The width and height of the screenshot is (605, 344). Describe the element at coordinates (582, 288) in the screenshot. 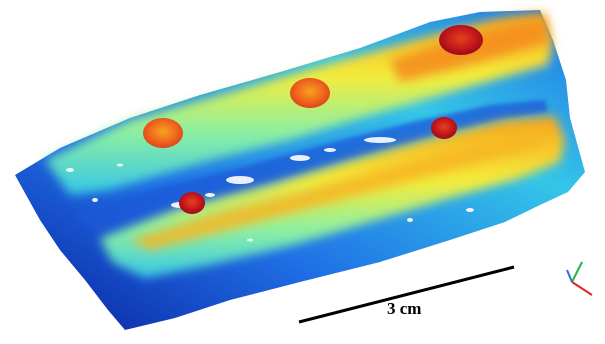

I see `axis-x` at that location.